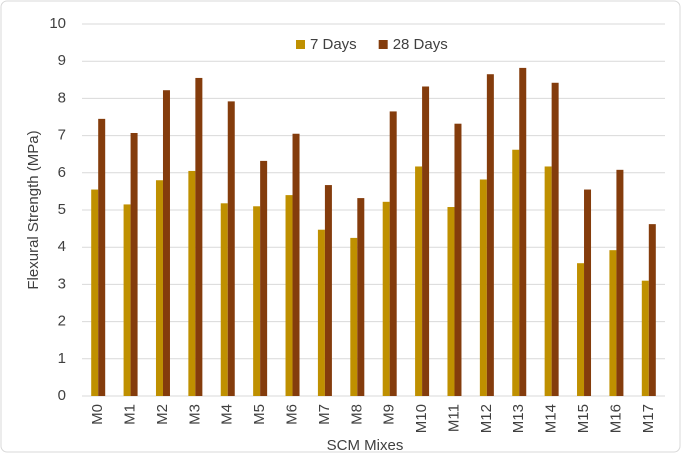 The height and width of the screenshot is (453, 681). I want to click on x-tick-label: M5, so click(259, 414).